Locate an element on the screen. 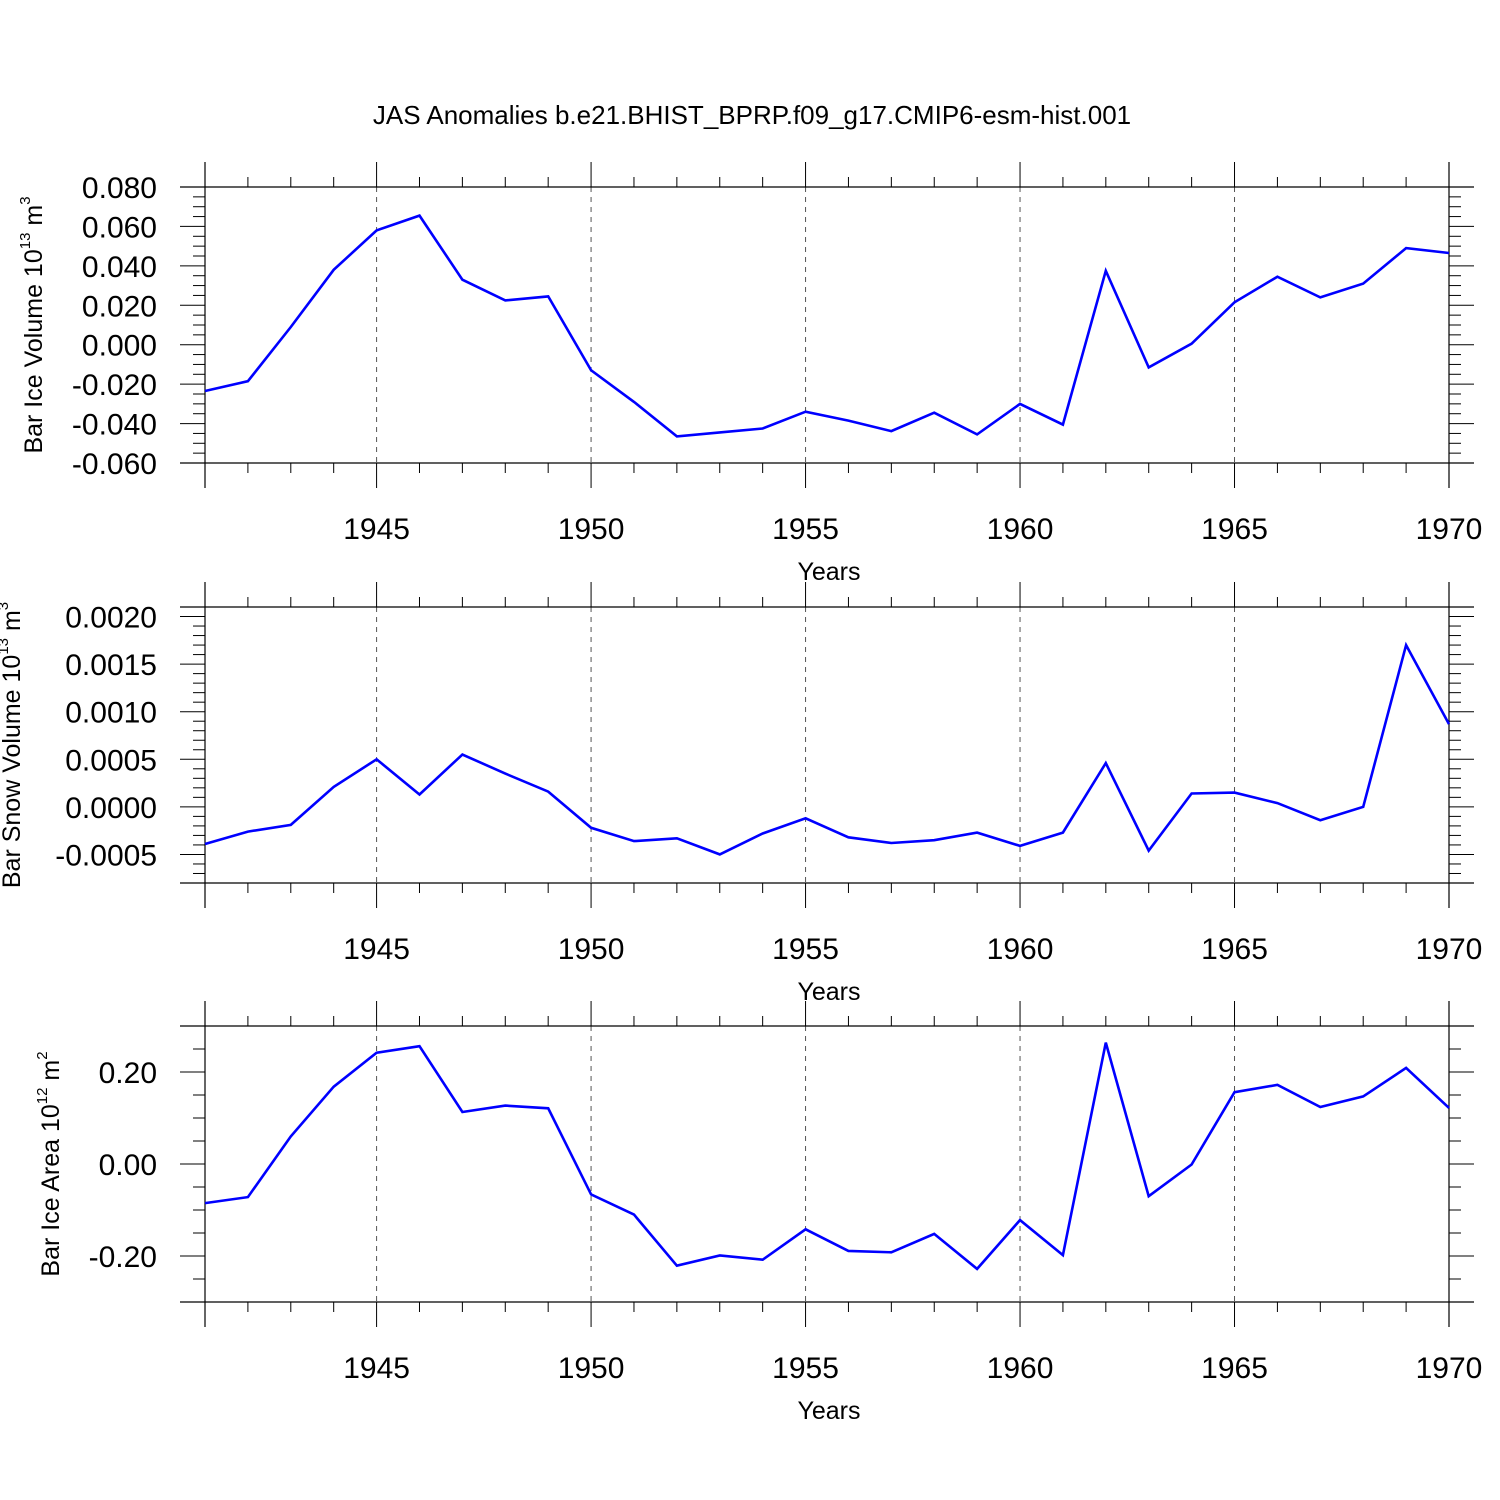 This screenshot has height=1500, width=1500. y-axis-label: Bar Ice Volume 1013 m3 is located at coordinates (32, 324).